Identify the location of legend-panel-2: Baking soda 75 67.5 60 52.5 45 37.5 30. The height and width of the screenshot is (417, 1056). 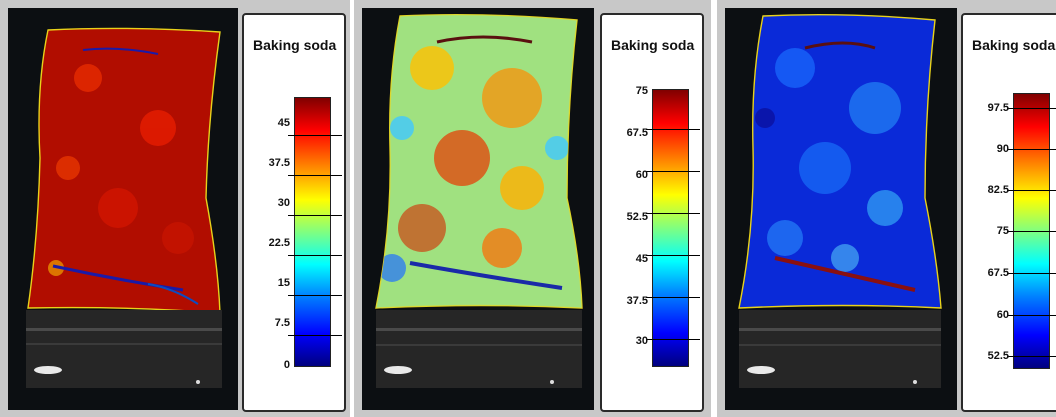
(652, 212).